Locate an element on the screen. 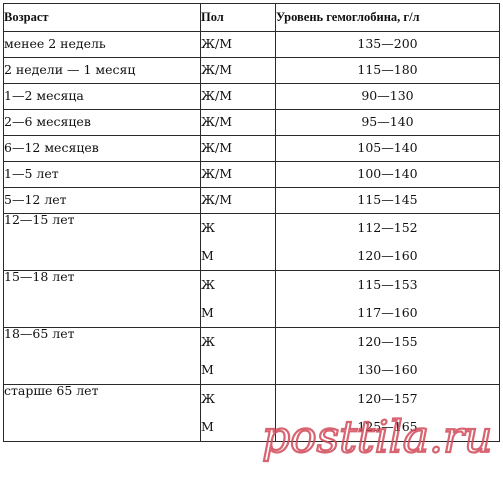  age-cell: старше 65 лет is located at coordinates (102, 413).